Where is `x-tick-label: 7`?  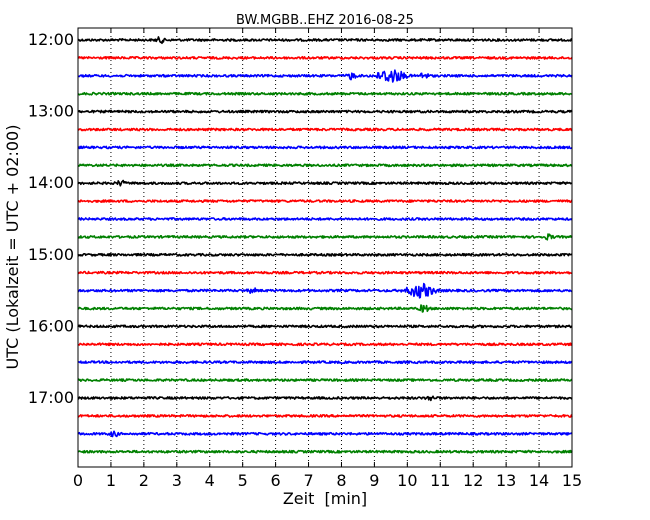
x-tick-label: 7 is located at coordinates (308, 480).